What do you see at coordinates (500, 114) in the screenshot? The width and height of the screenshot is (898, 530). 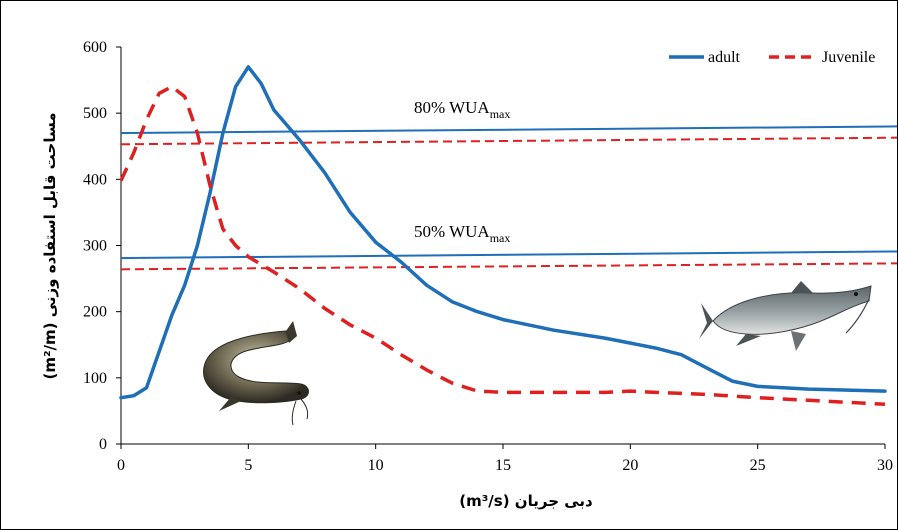 I see `annotation-80pct-sub: max` at bounding box center [500, 114].